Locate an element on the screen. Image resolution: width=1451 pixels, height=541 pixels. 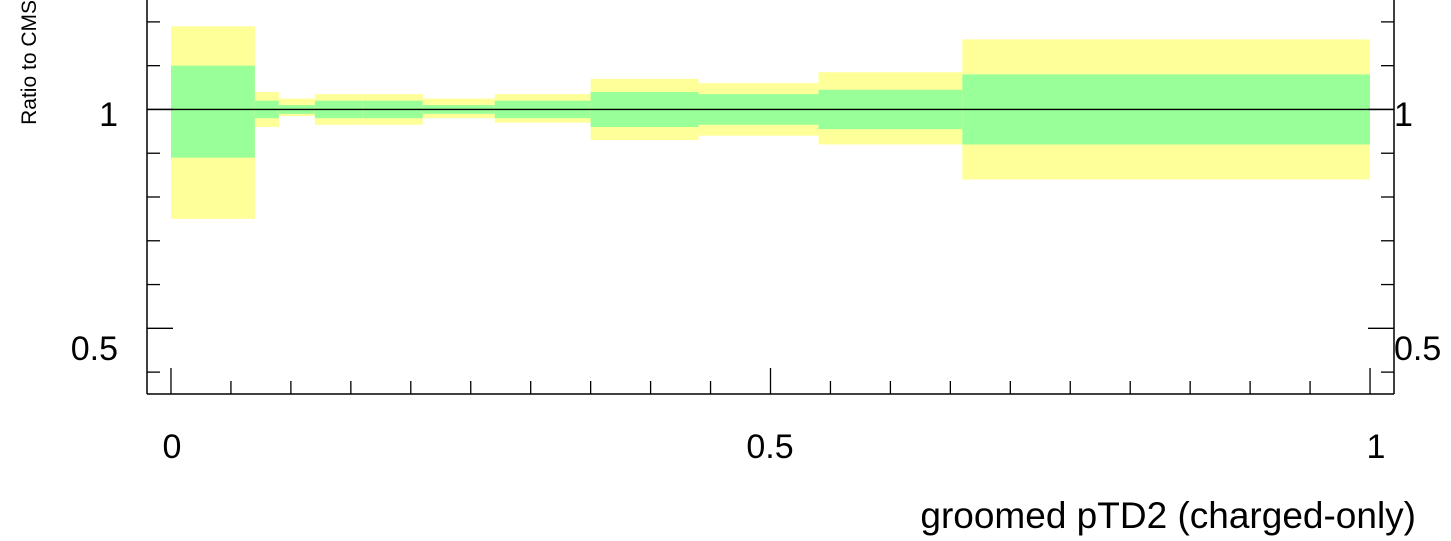
y-tick-label: 1 is located at coordinates (108, 115).